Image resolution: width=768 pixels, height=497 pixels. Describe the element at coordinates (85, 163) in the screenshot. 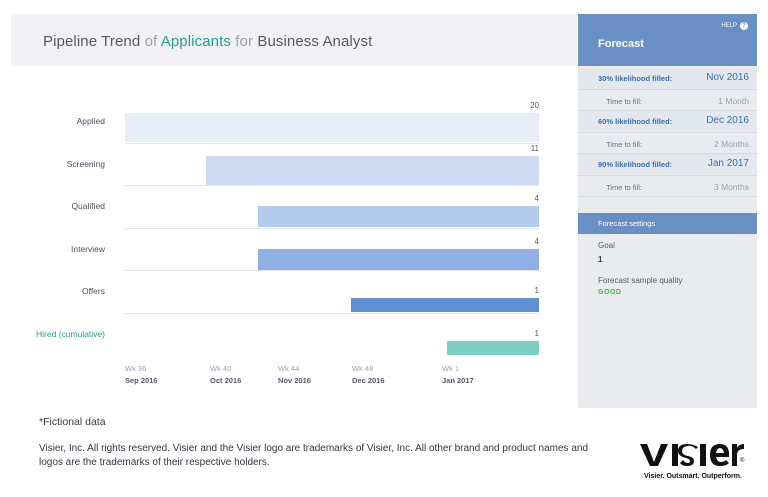

I see `row-label: Screening` at that location.